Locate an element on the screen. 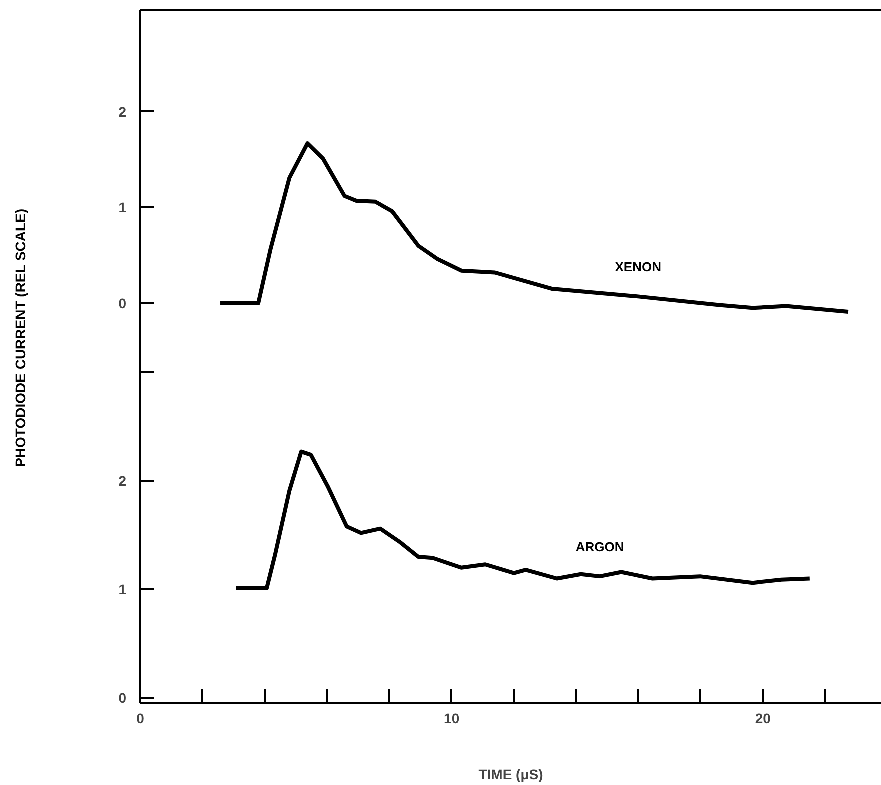 Image resolution: width=881 pixels, height=785 pixels. x-tick-label: 0 is located at coordinates (140, 718).